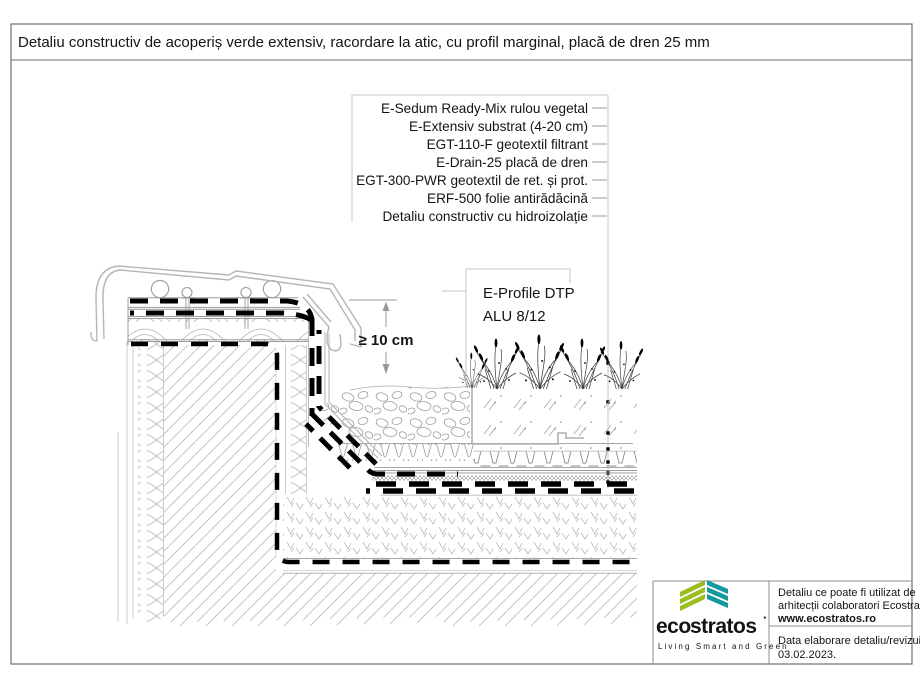  What do you see at coordinates (514, 316) in the screenshot?
I see `profile-callout-line2: ALU 8/12` at bounding box center [514, 316].